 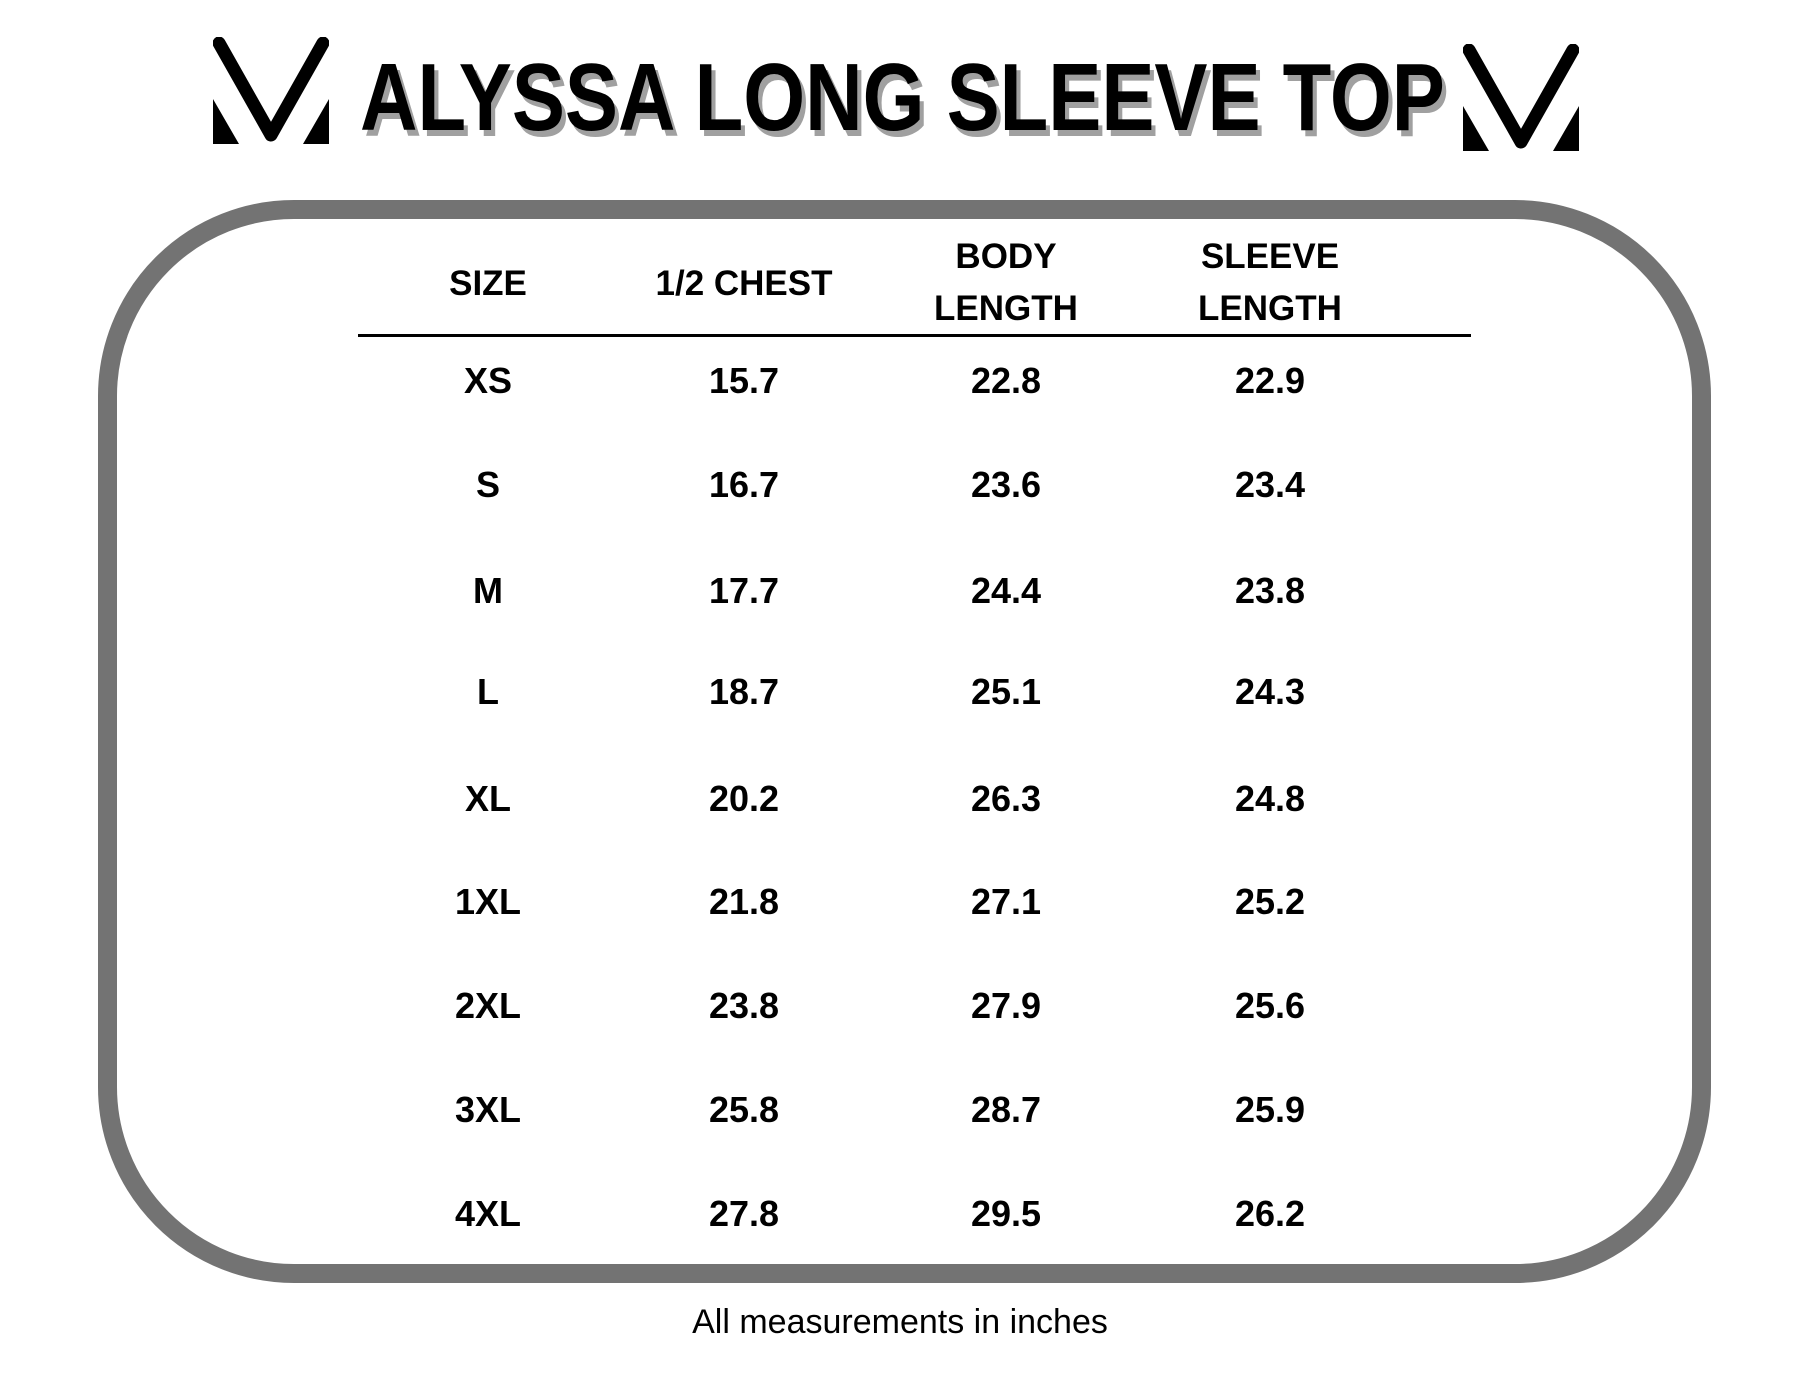 I want to click on cell-half-chest: 16.7, so click(x=744, y=484).